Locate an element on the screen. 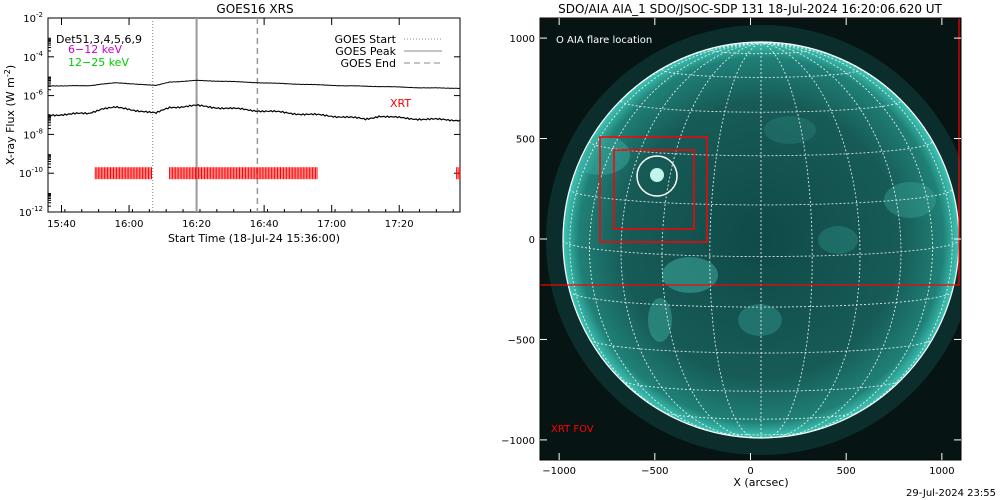 This screenshot has width=1000, height=500. legend-goes-peak-label: GOES Peak is located at coordinates (365, 51).